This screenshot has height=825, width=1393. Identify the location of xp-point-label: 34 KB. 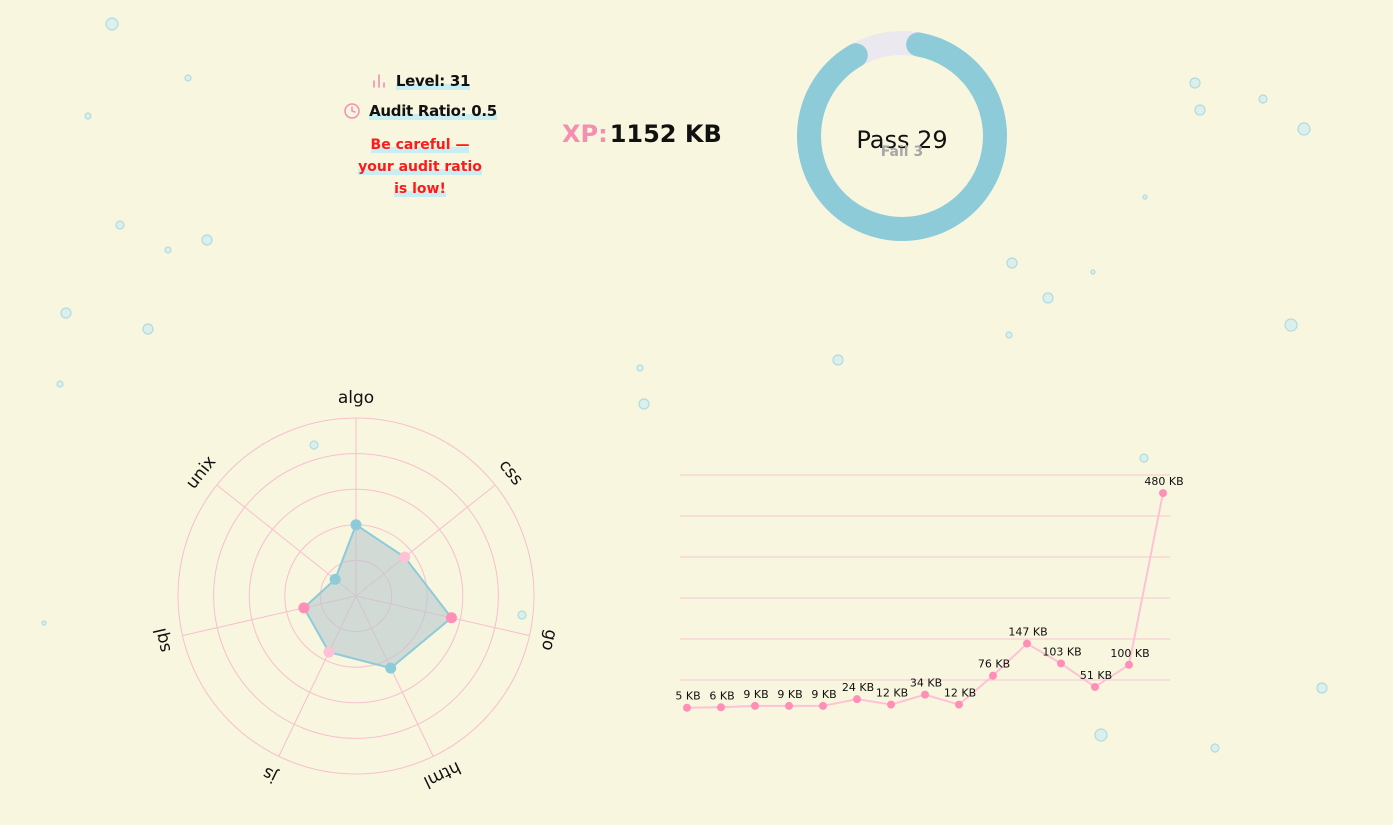
(926, 683).